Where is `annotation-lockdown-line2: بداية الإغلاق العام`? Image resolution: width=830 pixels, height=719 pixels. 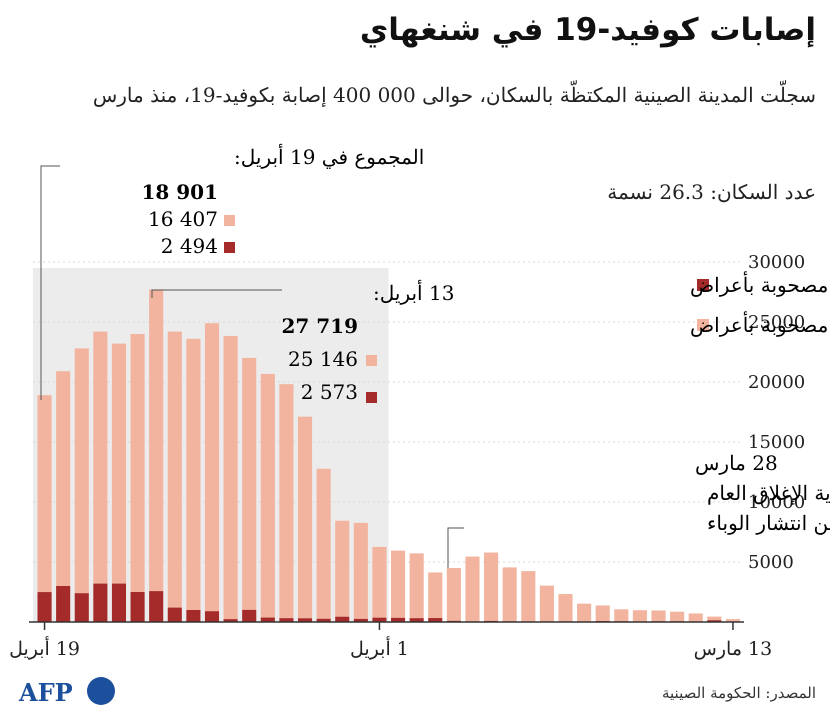 annotation-lockdown-line2: بداية الإغلاق العام is located at coordinates (768, 493).